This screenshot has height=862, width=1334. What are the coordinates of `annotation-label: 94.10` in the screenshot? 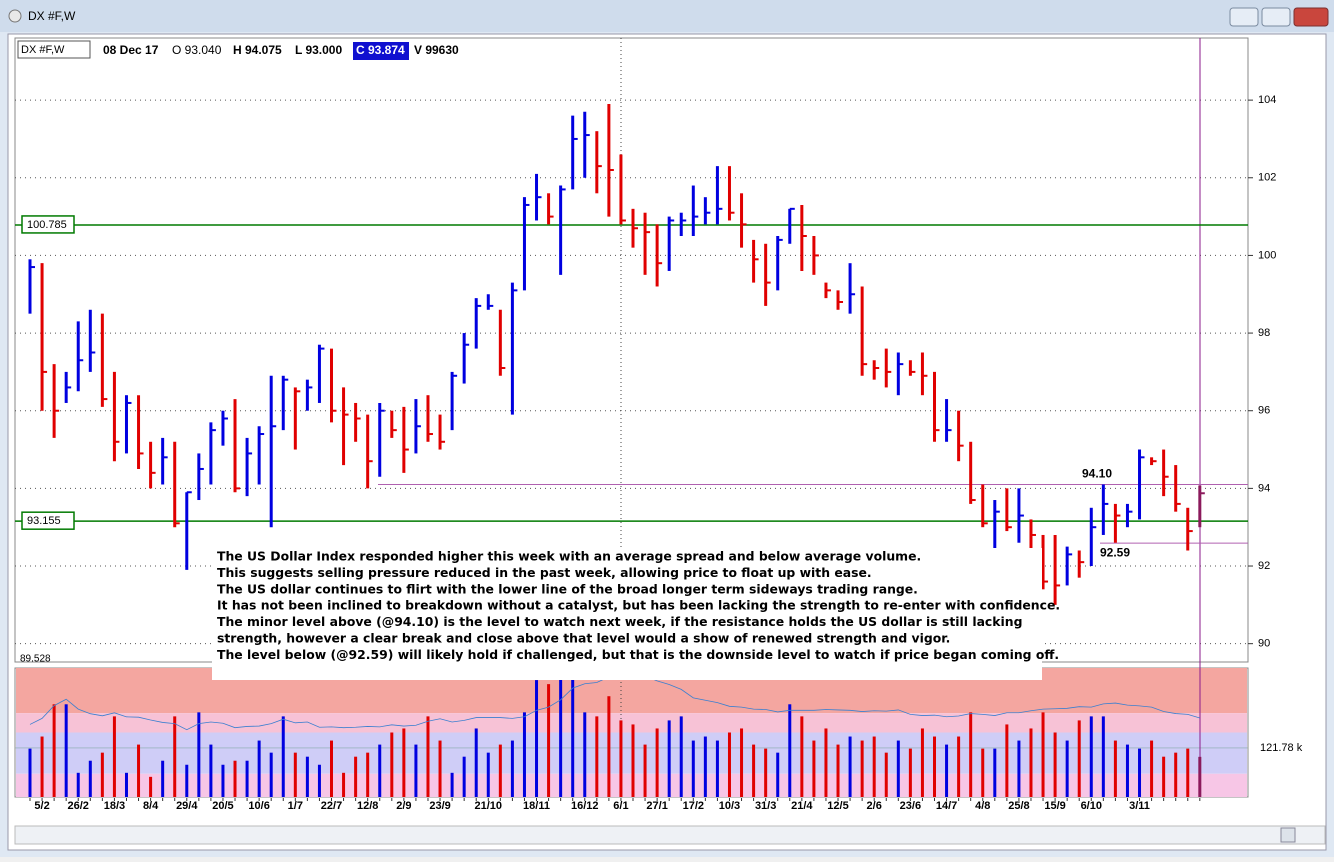 It's located at (1097, 474).